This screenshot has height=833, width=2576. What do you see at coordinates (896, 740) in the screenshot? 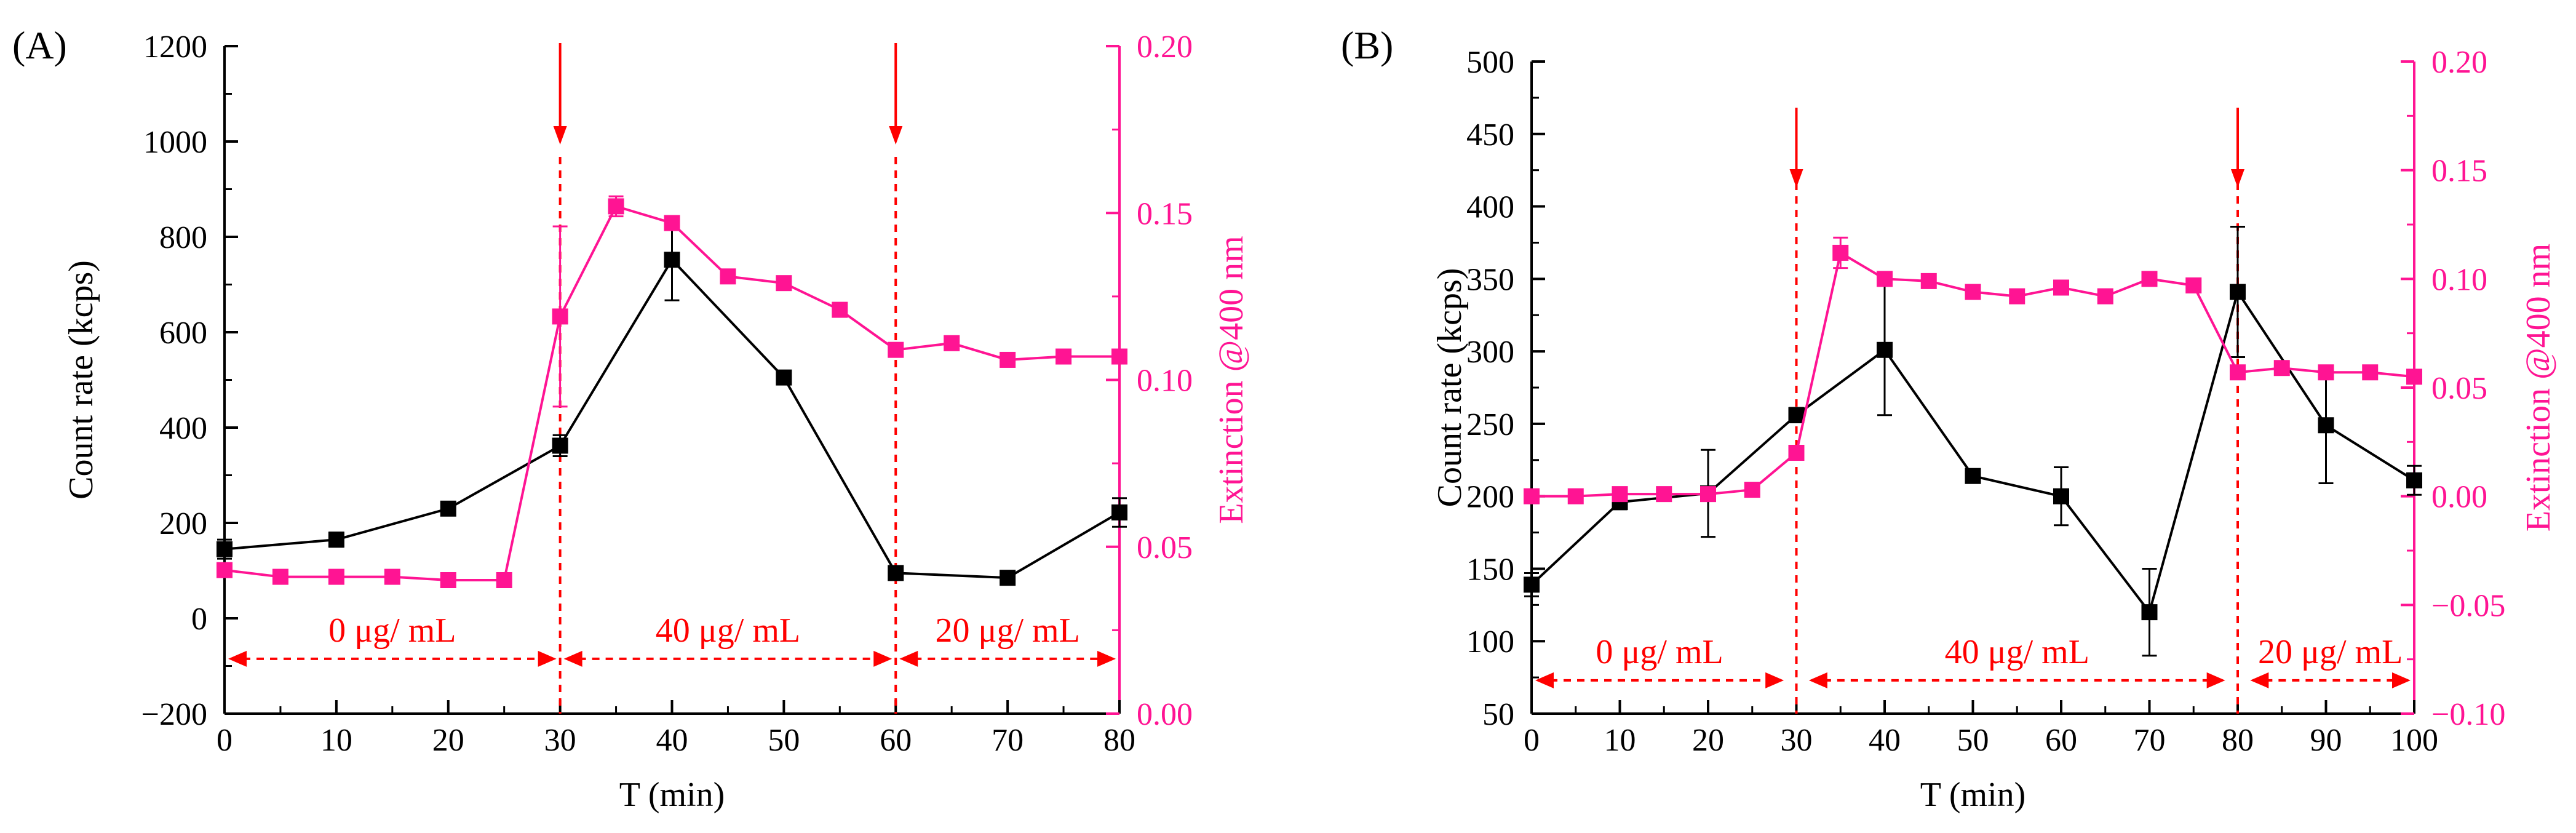
I see `panel-a-x-tick-label: 60` at bounding box center [896, 740].